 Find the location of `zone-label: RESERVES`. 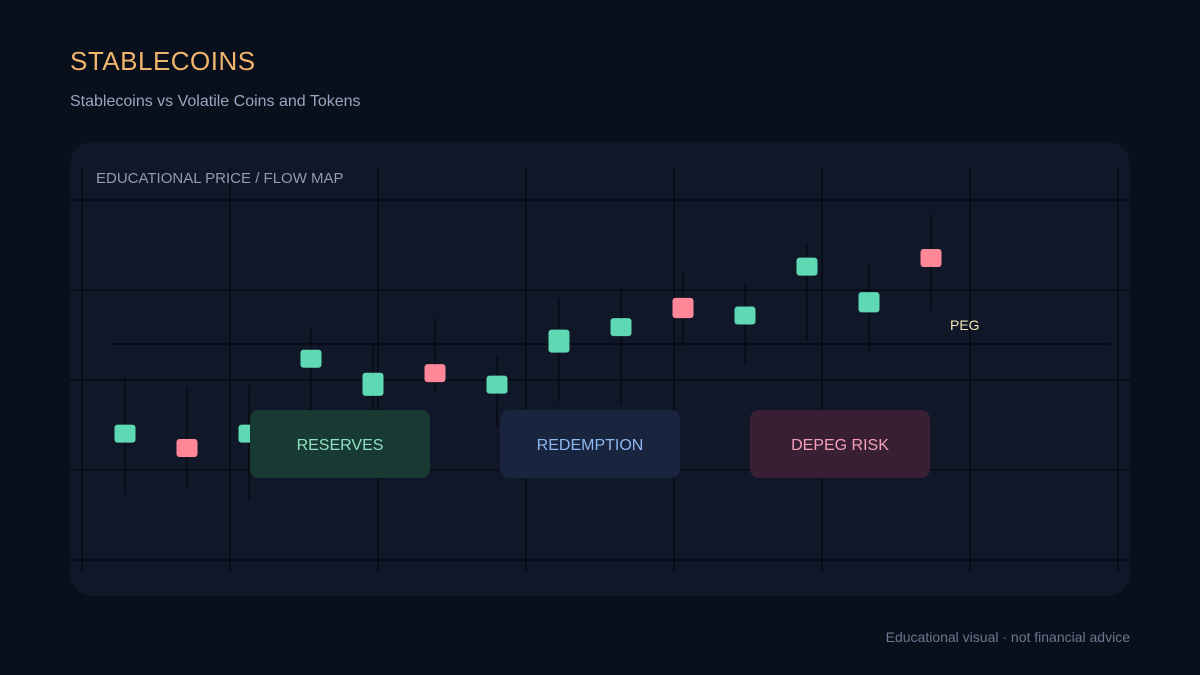

zone-label: RESERVES is located at coordinates (340, 445).